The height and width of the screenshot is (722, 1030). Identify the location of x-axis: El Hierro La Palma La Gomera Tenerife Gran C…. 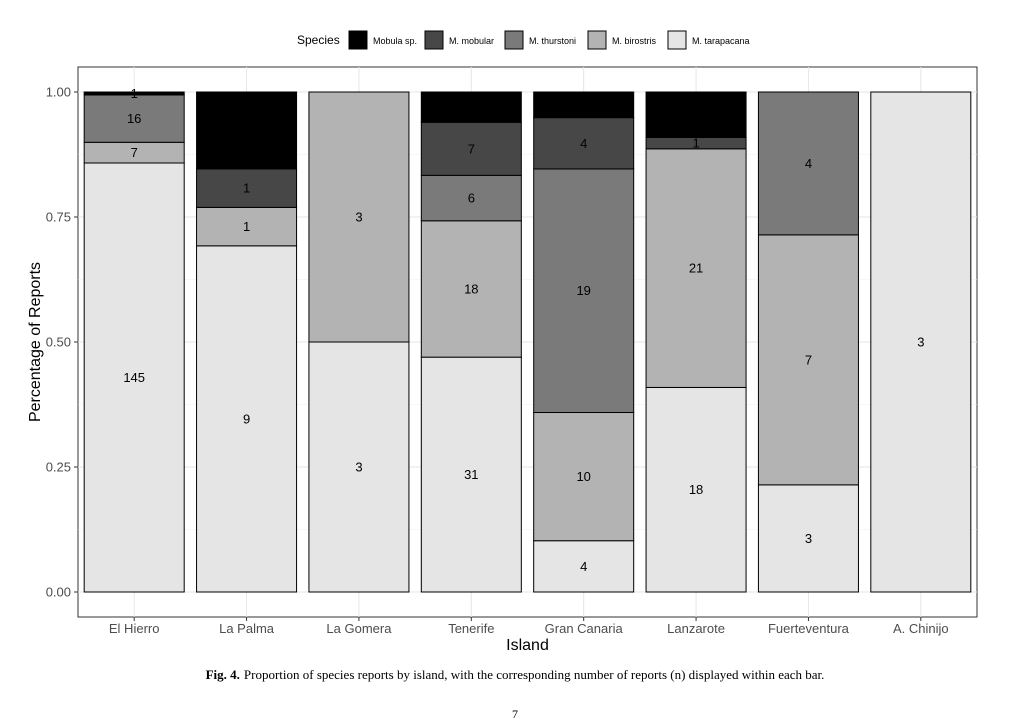
(529, 626).